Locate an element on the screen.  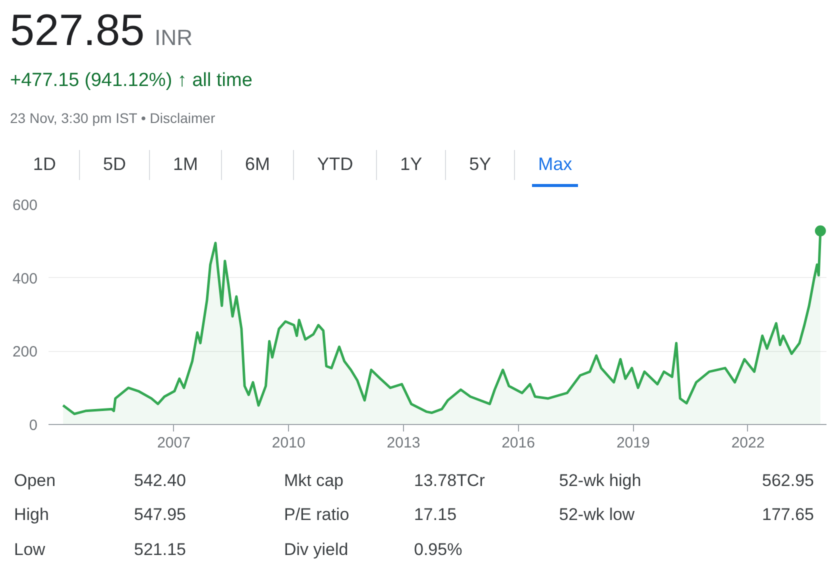
text: 52-wk low is located at coordinates (597, 515).